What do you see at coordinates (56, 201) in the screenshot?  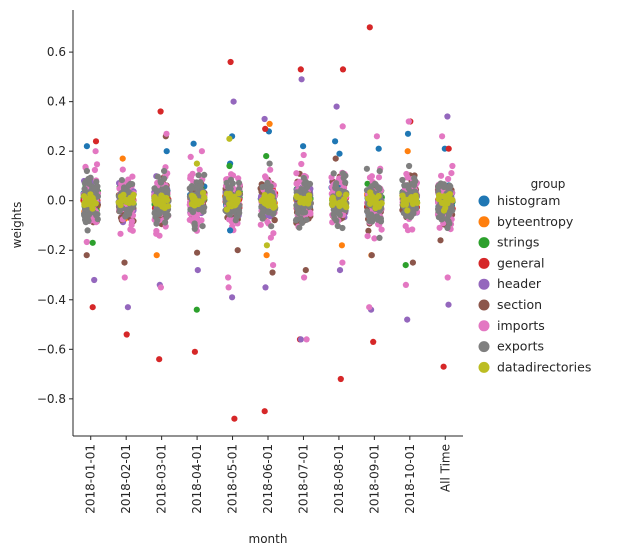 I see `y-tick-label: 0.0` at bounding box center [56, 201].